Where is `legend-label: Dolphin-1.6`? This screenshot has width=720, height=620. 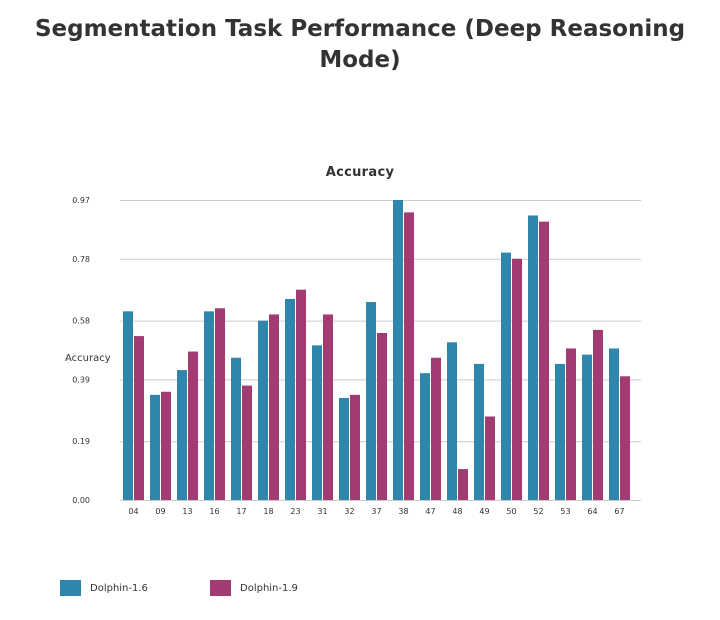
legend-label: Dolphin-1.6 is located at coordinates (119, 588).